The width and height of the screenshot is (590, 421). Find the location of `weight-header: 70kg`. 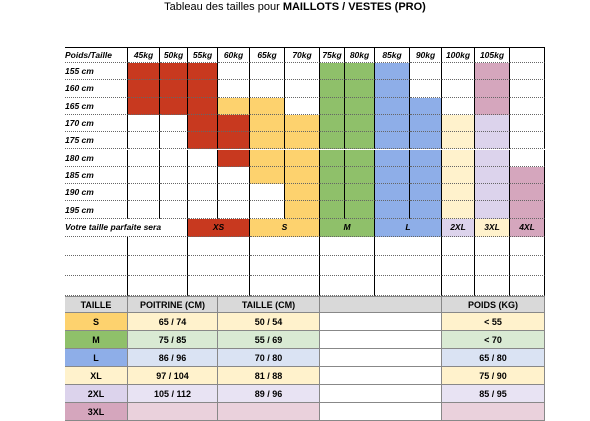

weight-header: 70kg is located at coordinates (302, 55).